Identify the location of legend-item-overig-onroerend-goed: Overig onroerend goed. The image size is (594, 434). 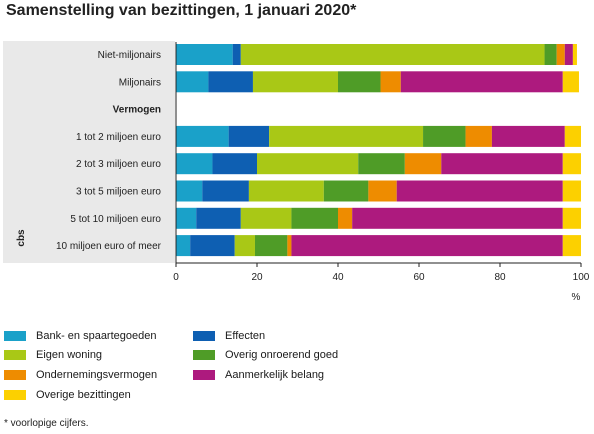
(265, 355).